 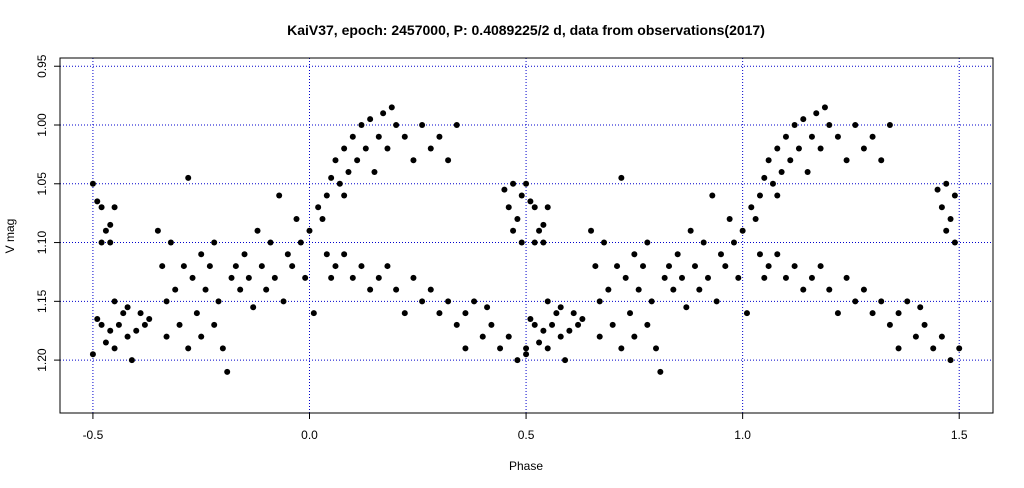 What do you see at coordinates (42, 125) in the screenshot?
I see `y-tick-label: 1.00` at bounding box center [42, 125].